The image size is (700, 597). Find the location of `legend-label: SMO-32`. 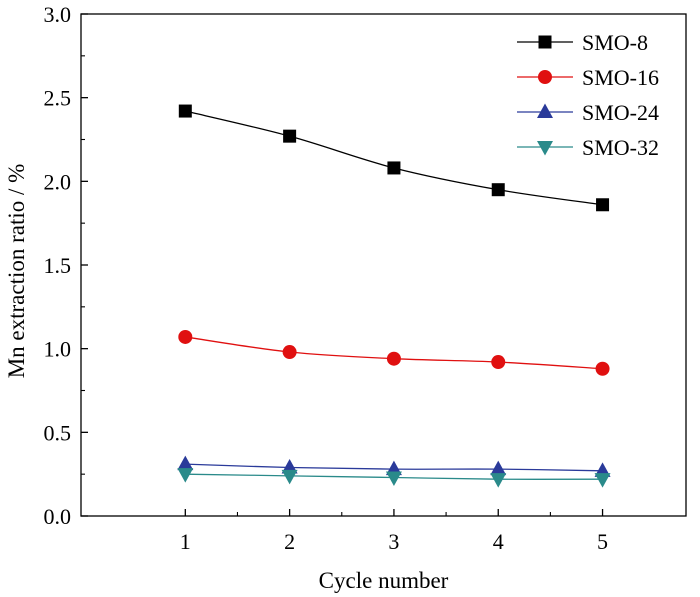

legend-label: SMO-32 is located at coordinates (620, 147).